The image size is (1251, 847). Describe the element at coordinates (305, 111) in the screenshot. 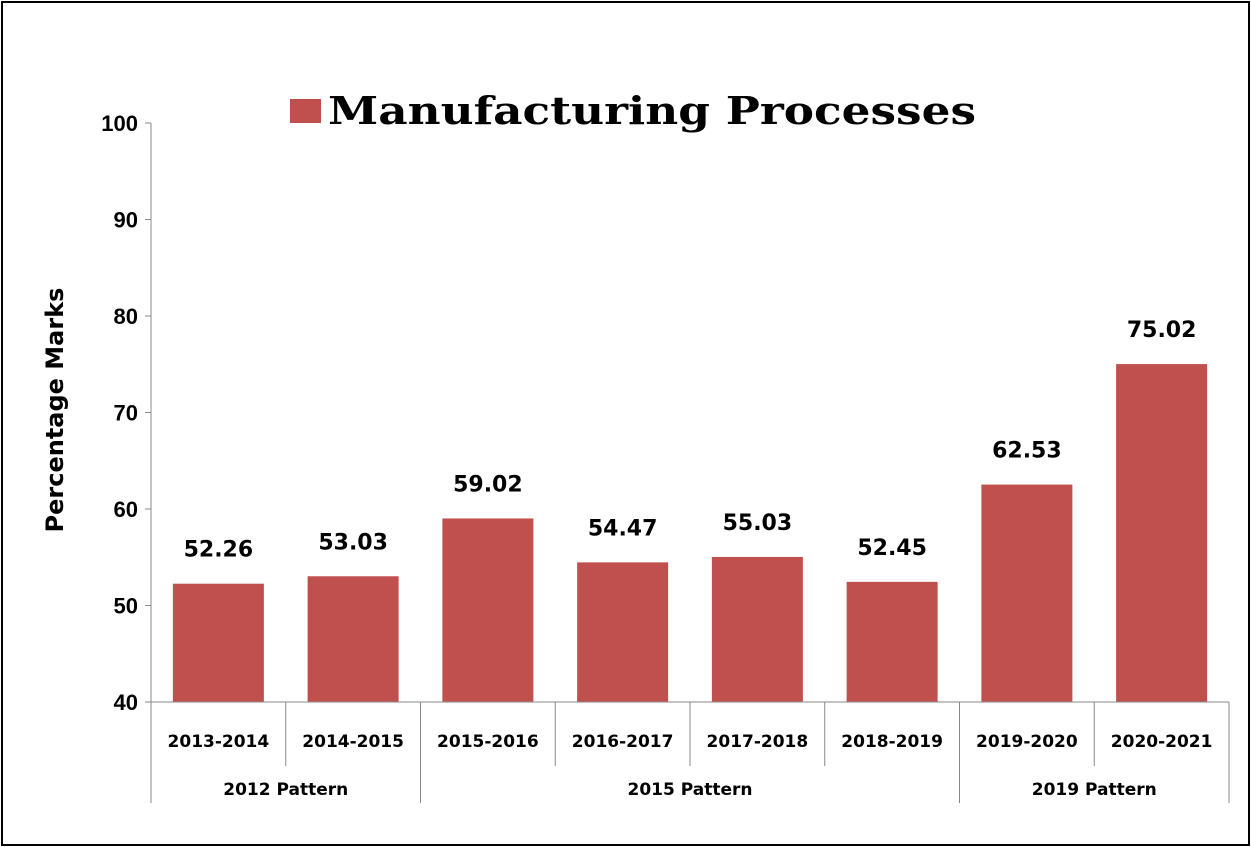

I see `legend-swatch` at that location.